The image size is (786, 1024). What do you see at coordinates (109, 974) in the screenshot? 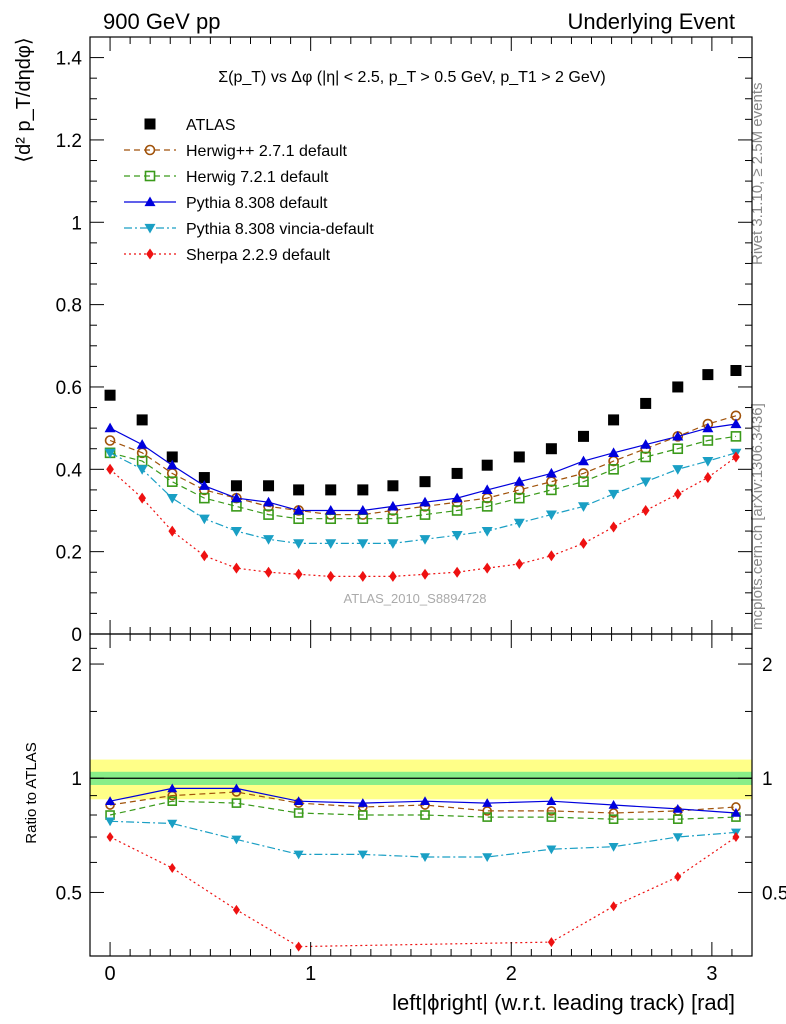
I see `x-tick-label: 0` at bounding box center [109, 974].